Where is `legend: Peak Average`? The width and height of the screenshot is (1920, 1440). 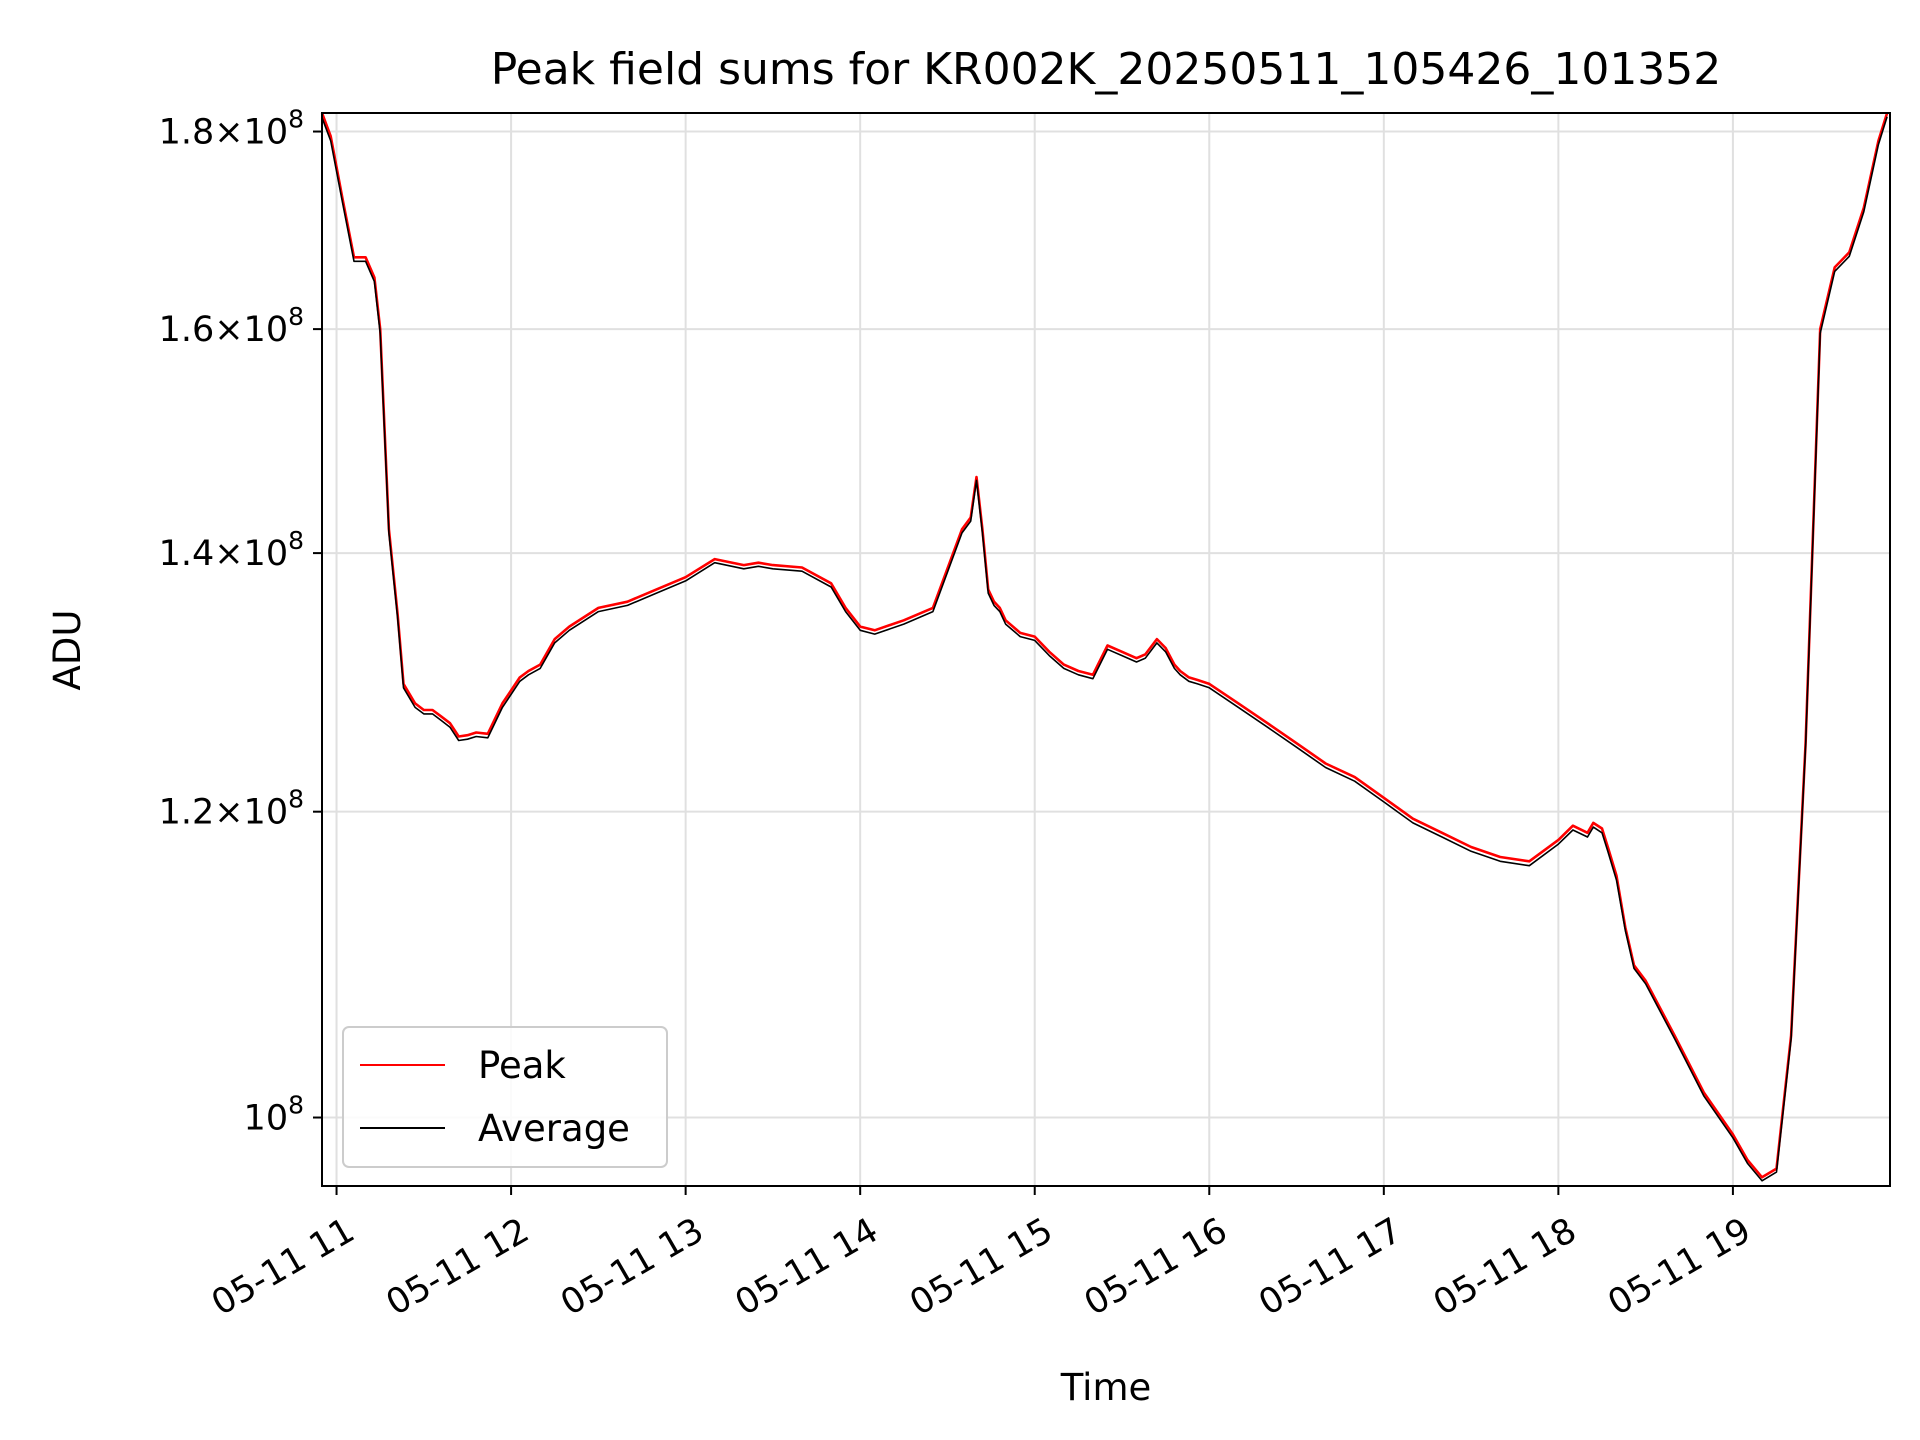 legend: Peak Average is located at coordinates (505, 1097).